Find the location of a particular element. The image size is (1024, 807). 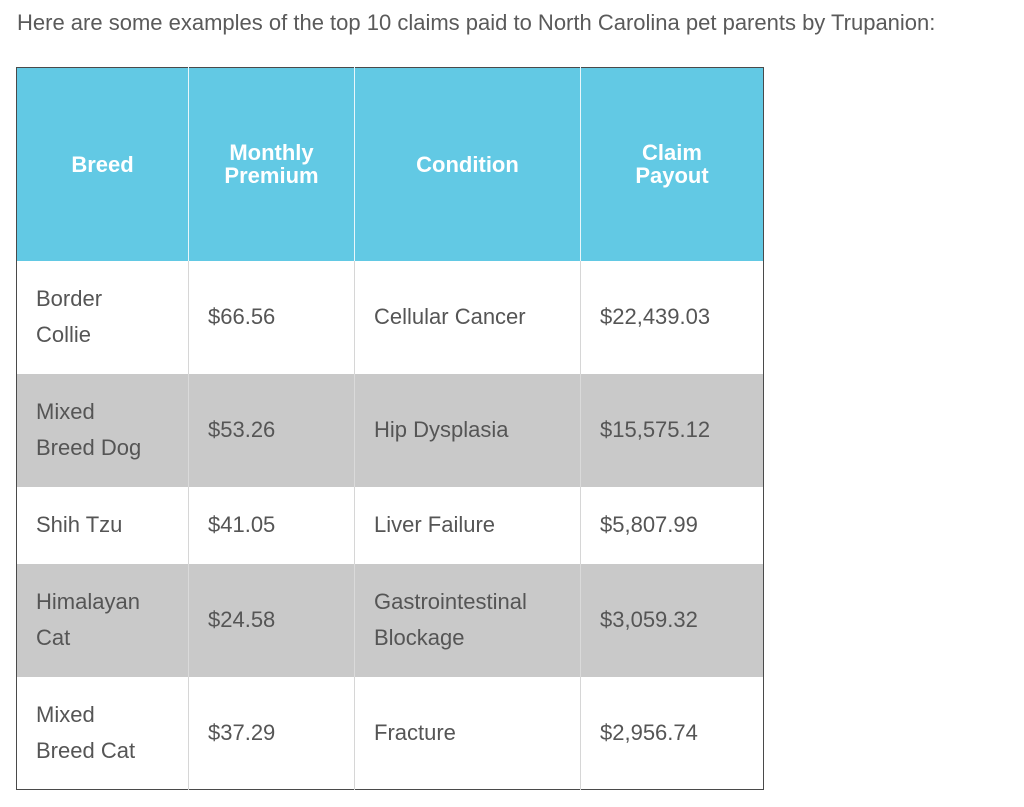

breed-cell: Border Collie is located at coordinates (102, 317).